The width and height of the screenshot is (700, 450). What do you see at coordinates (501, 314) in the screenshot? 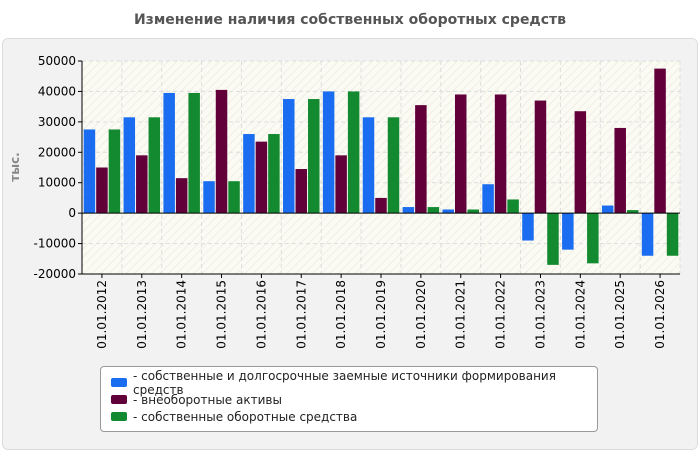
I see `x-tick-label: 01.01.2022` at bounding box center [501, 314].